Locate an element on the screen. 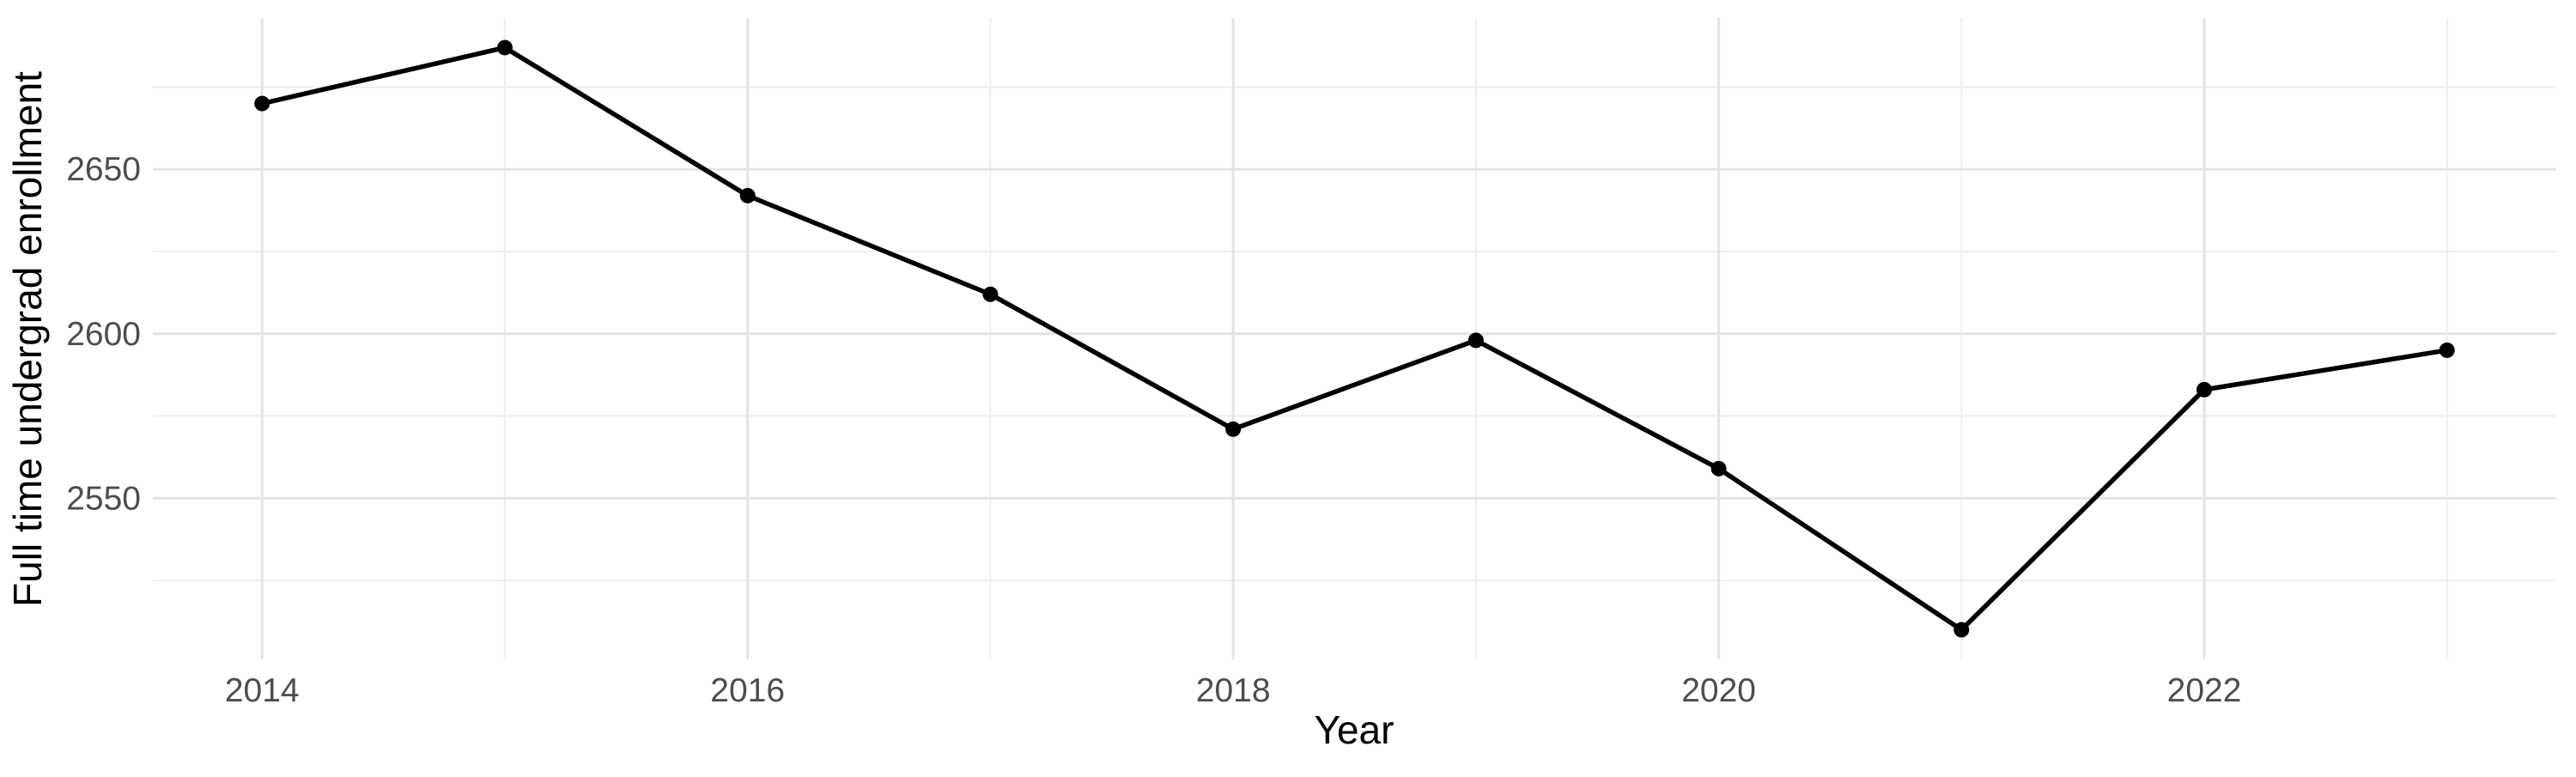 The width and height of the screenshot is (2576, 777). x-axis-title: Year is located at coordinates (1354, 729).